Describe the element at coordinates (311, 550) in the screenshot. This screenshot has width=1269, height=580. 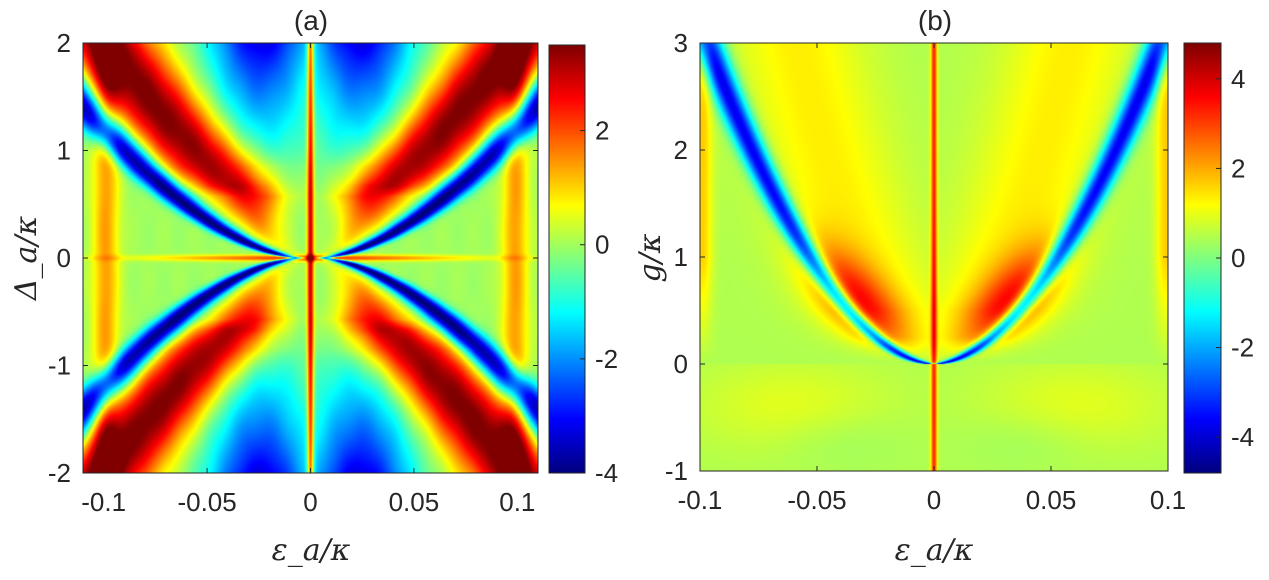
I see `panel-a-x-label: ε_a/κ` at that location.